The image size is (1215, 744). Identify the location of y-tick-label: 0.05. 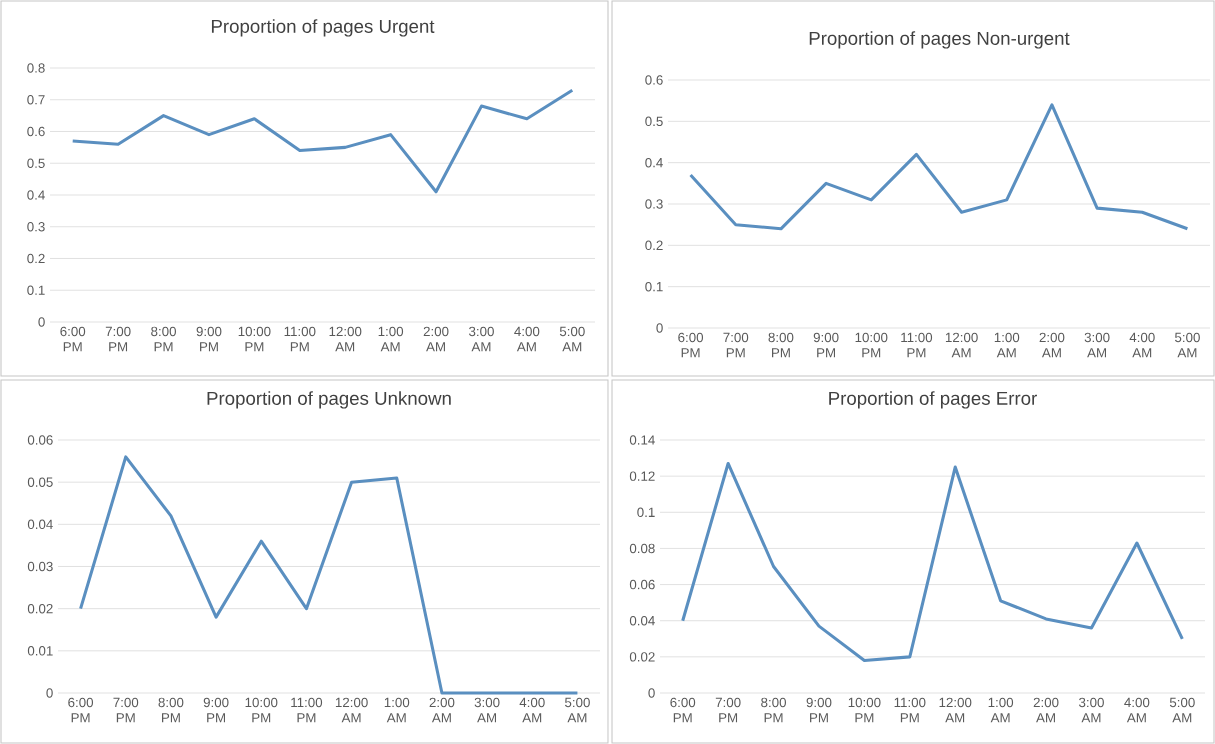
(40, 482).